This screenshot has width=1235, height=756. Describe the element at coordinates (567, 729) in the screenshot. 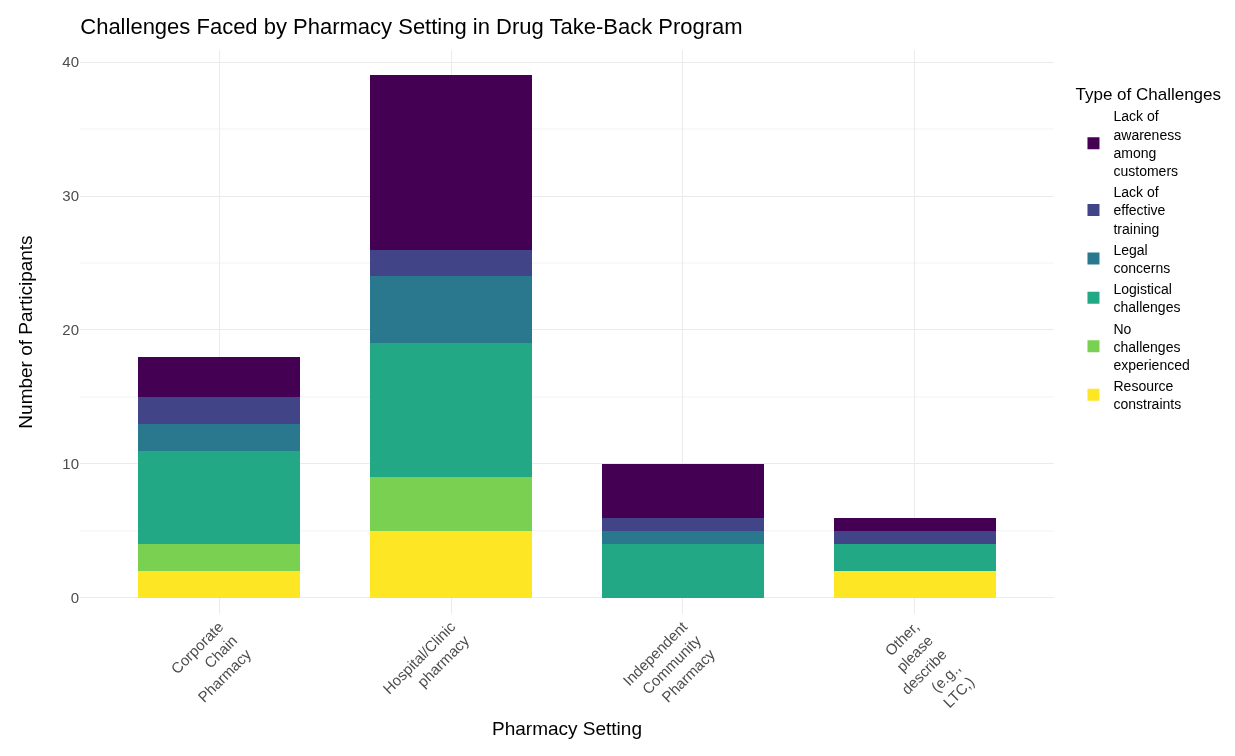

I see `x-axis-title: Pharmacy Setting` at that location.